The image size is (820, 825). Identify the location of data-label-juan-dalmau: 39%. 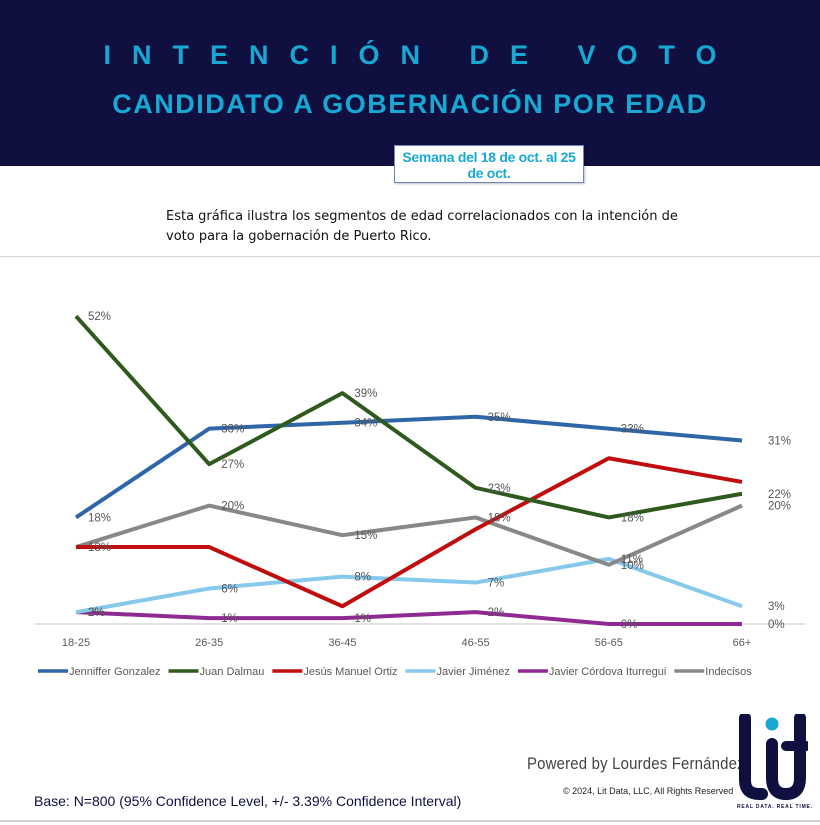
(365, 394).